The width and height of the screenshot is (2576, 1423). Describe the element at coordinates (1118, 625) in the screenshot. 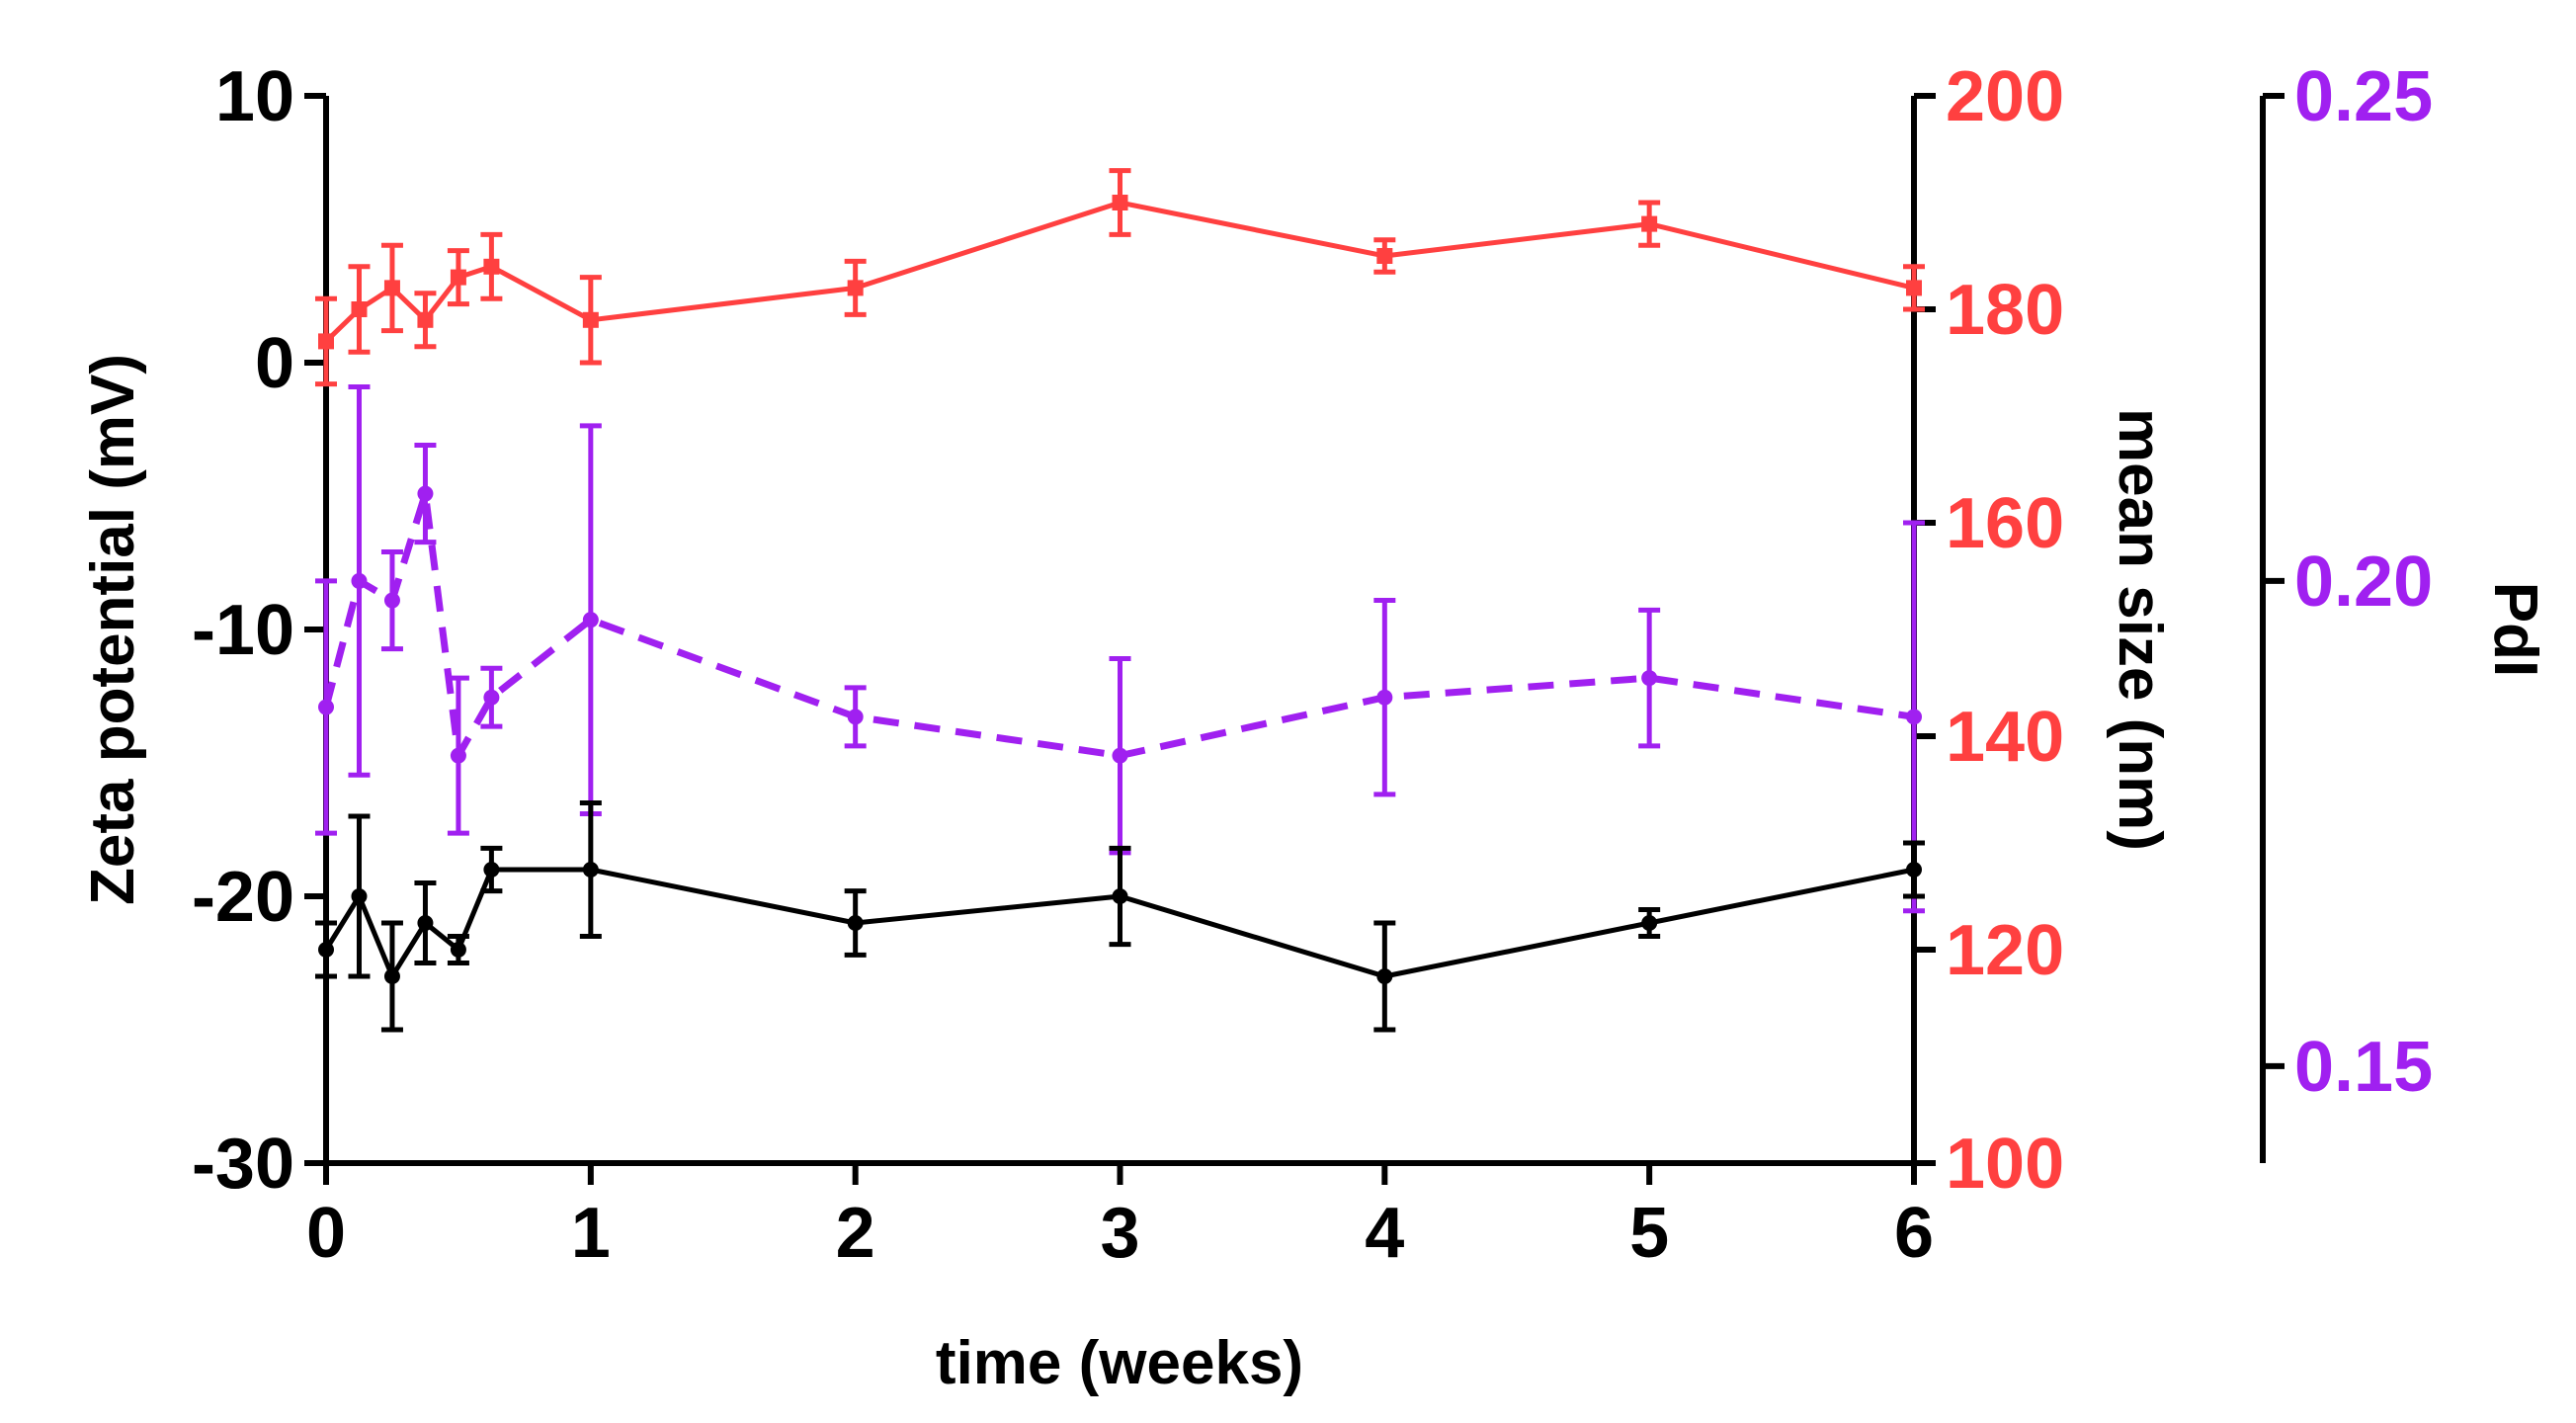

I see `pdi-line` at that location.